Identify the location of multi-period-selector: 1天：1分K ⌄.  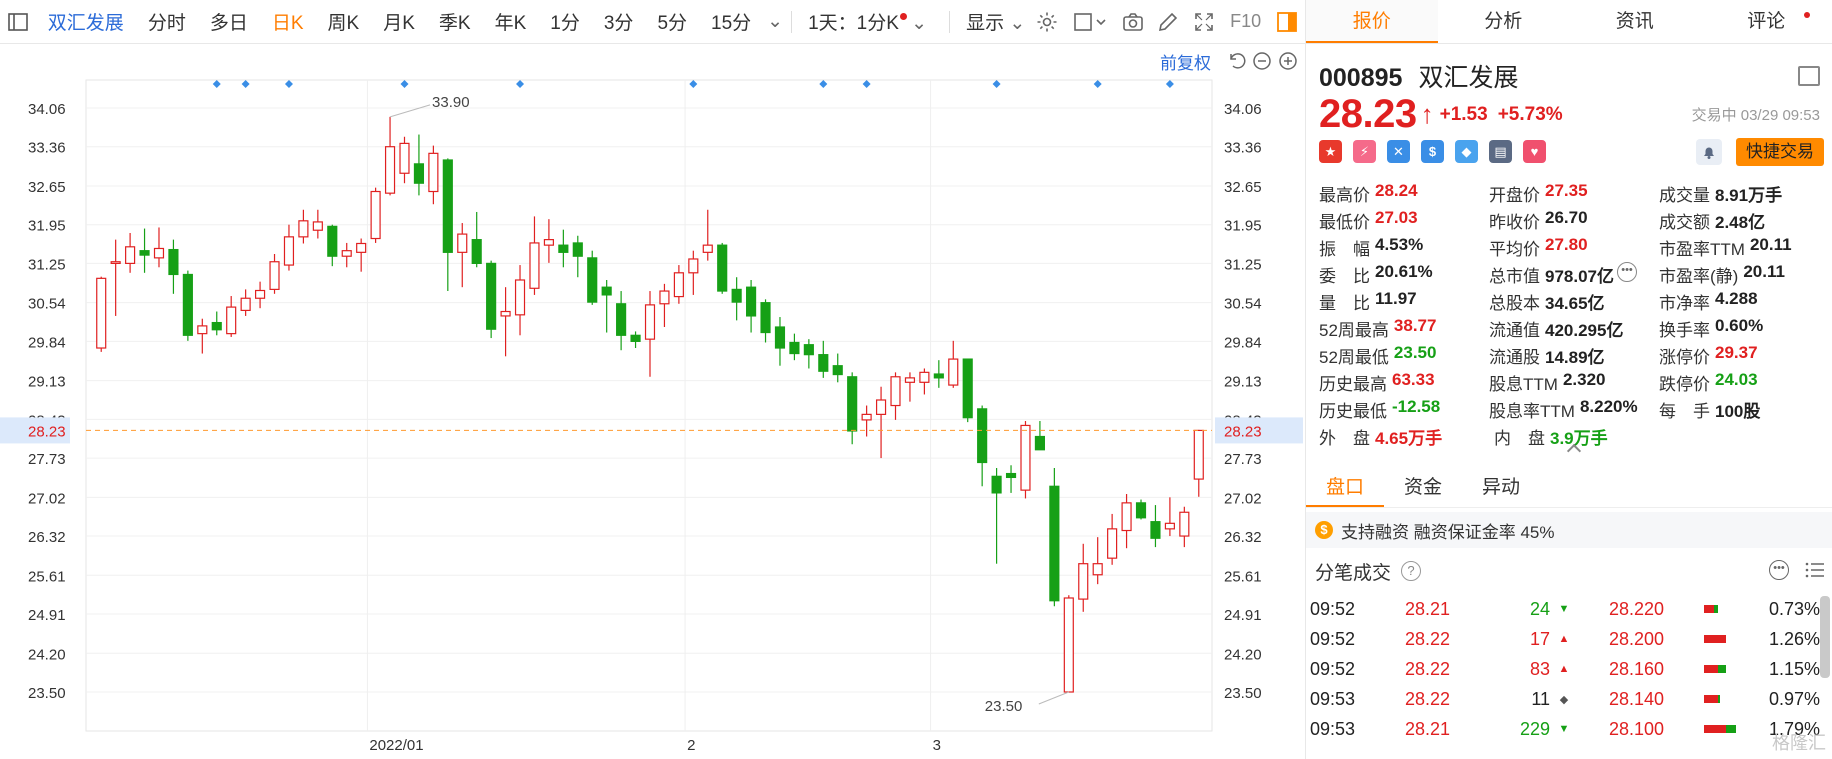
(868, 23).